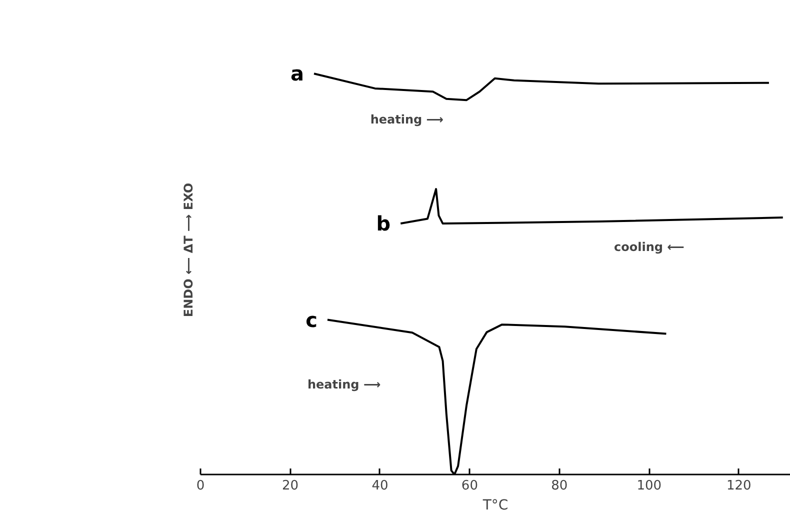 The image size is (790, 516). Describe the element at coordinates (290, 486) in the screenshot. I see `x-tick-label: 20` at that location.